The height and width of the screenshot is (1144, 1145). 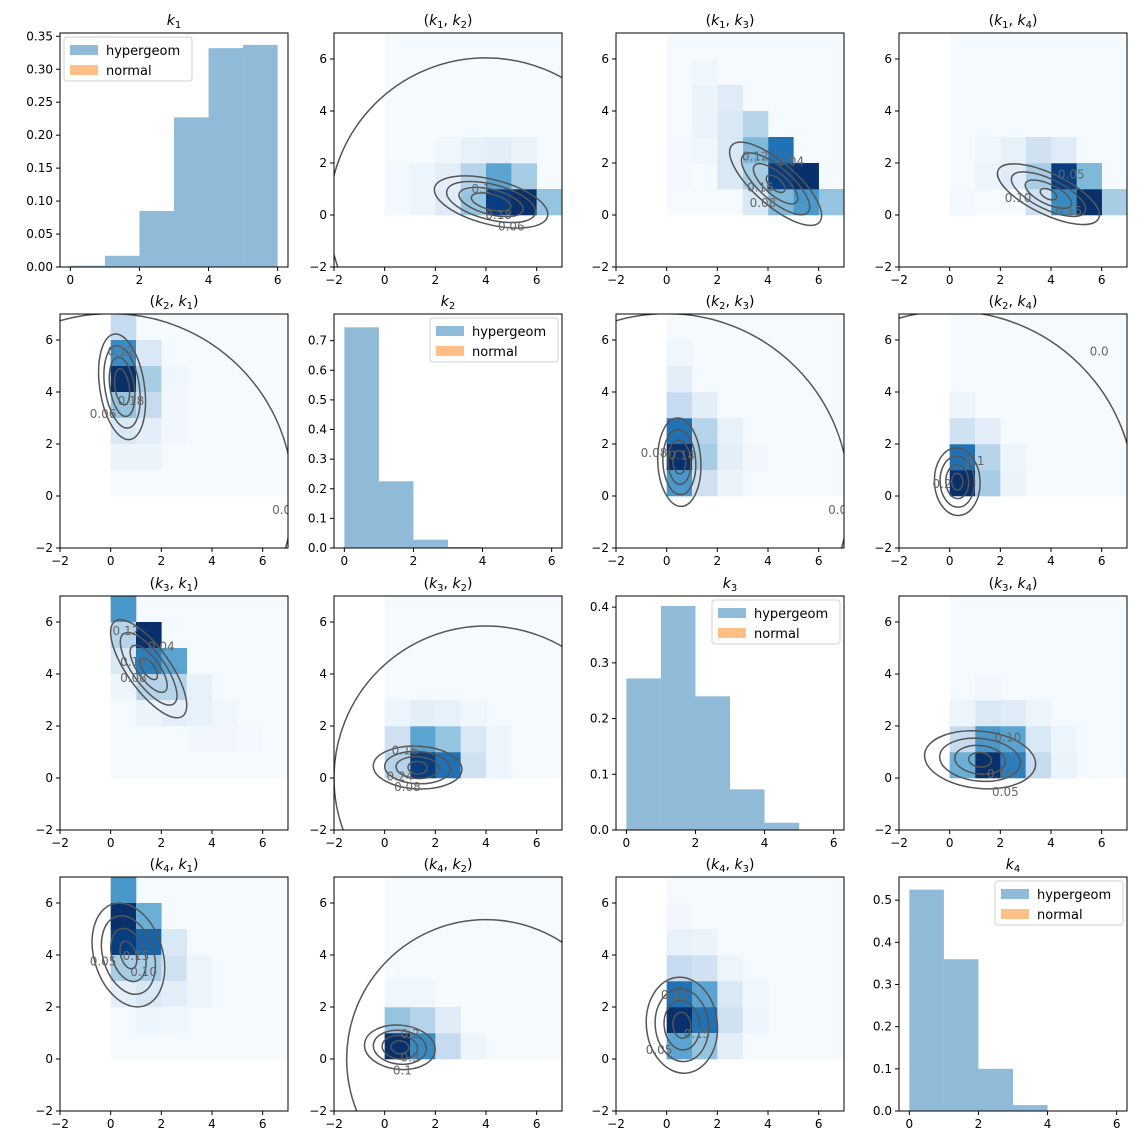 What do you see at coordinates (777, 634) in the screenshot?
I see `legend-label-normal: normal` at bounding box center [777, 634].